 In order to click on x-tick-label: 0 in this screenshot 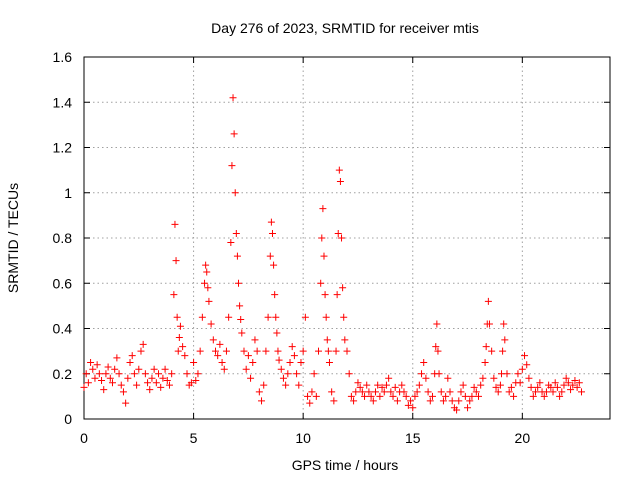, I will do `click(84, 438)`.